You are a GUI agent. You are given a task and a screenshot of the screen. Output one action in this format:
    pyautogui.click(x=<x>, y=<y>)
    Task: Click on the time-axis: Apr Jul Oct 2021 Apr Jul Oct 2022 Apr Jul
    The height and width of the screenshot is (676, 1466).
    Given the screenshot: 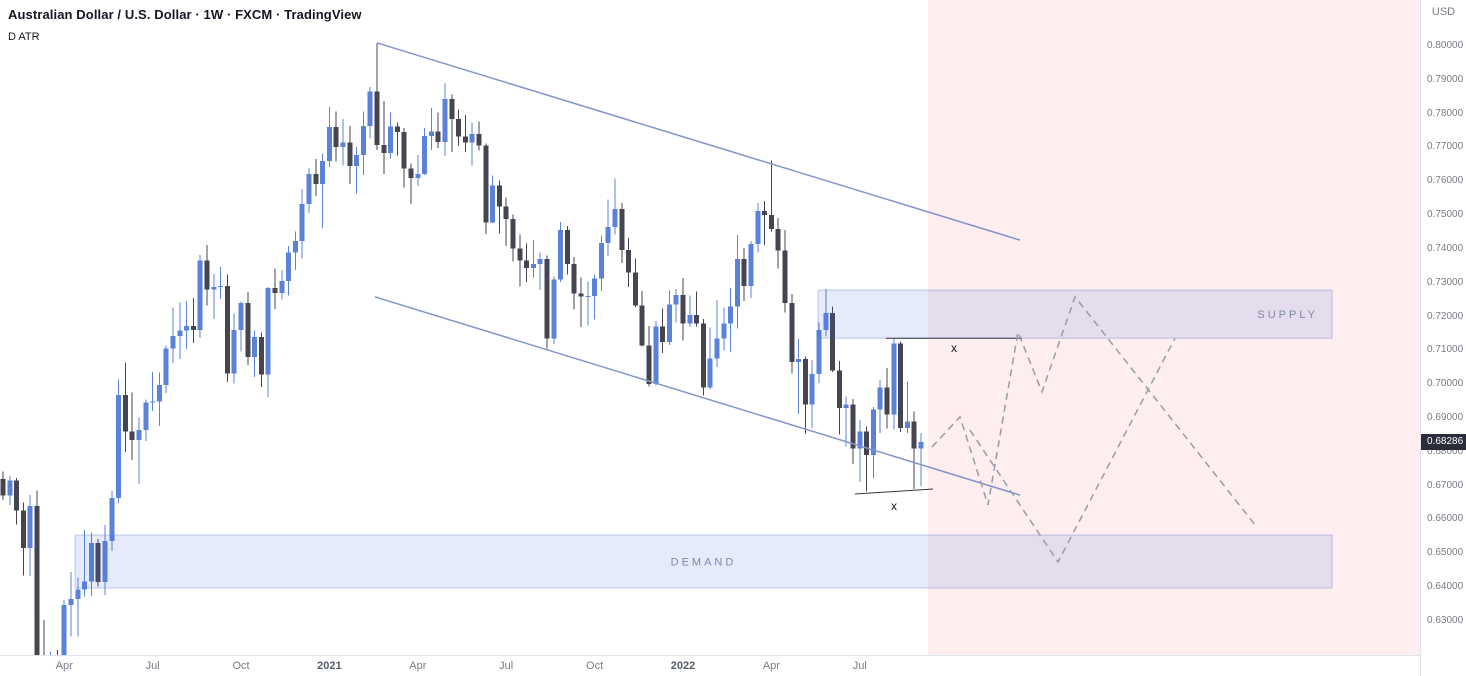 What is the action you would take?
    pyautogui.click(x=710, y=665)
    